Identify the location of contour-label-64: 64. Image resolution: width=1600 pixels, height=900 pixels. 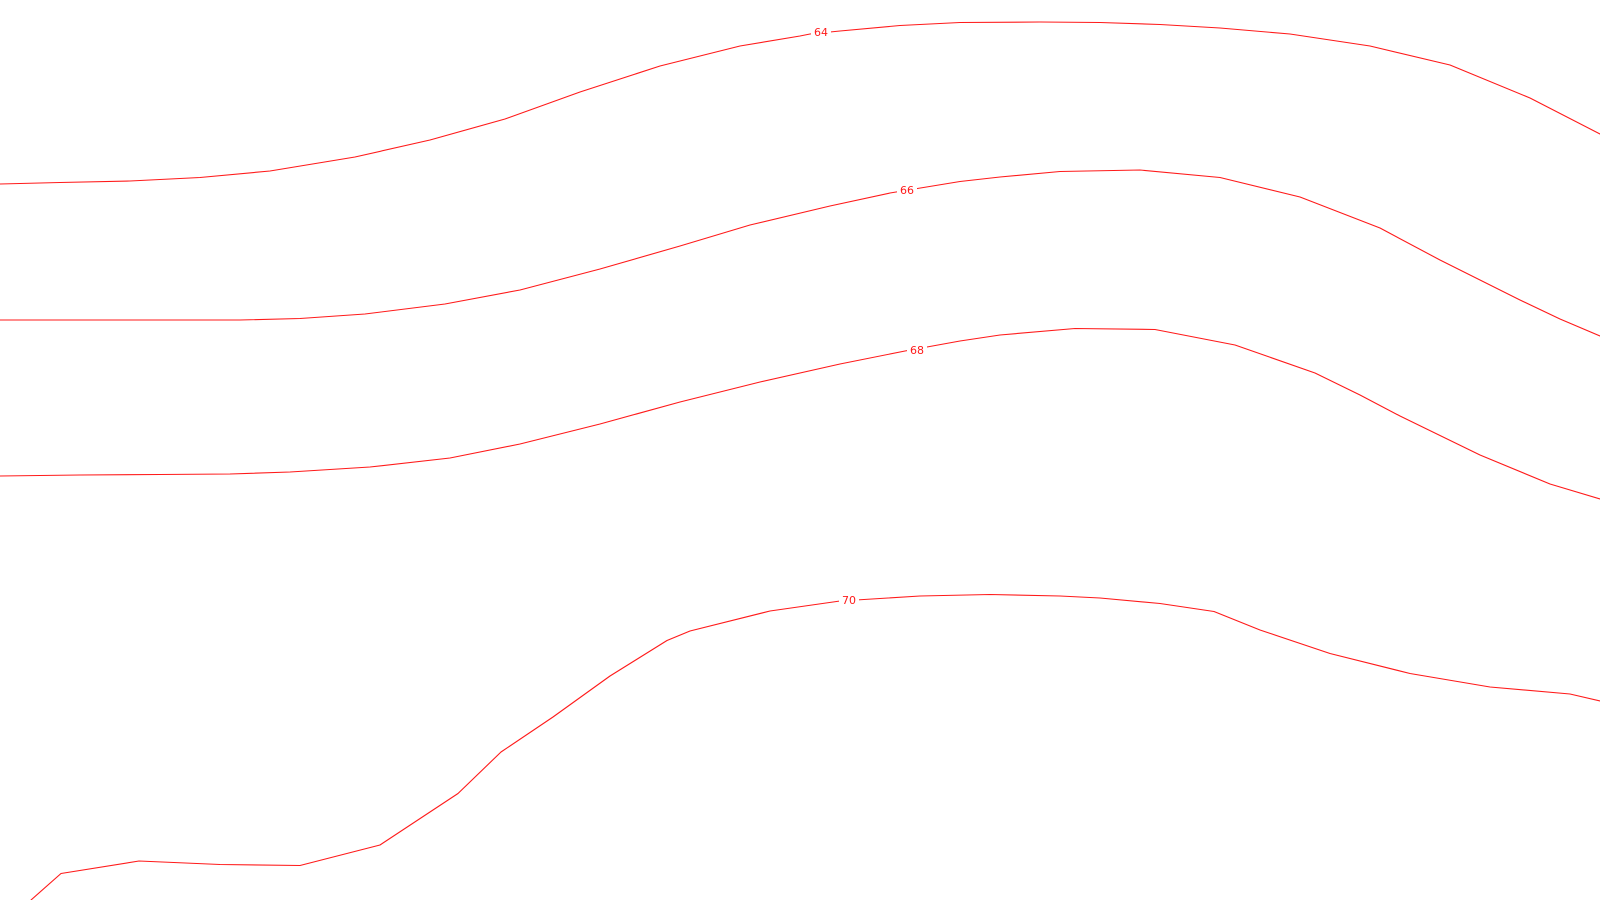
(821, 32).